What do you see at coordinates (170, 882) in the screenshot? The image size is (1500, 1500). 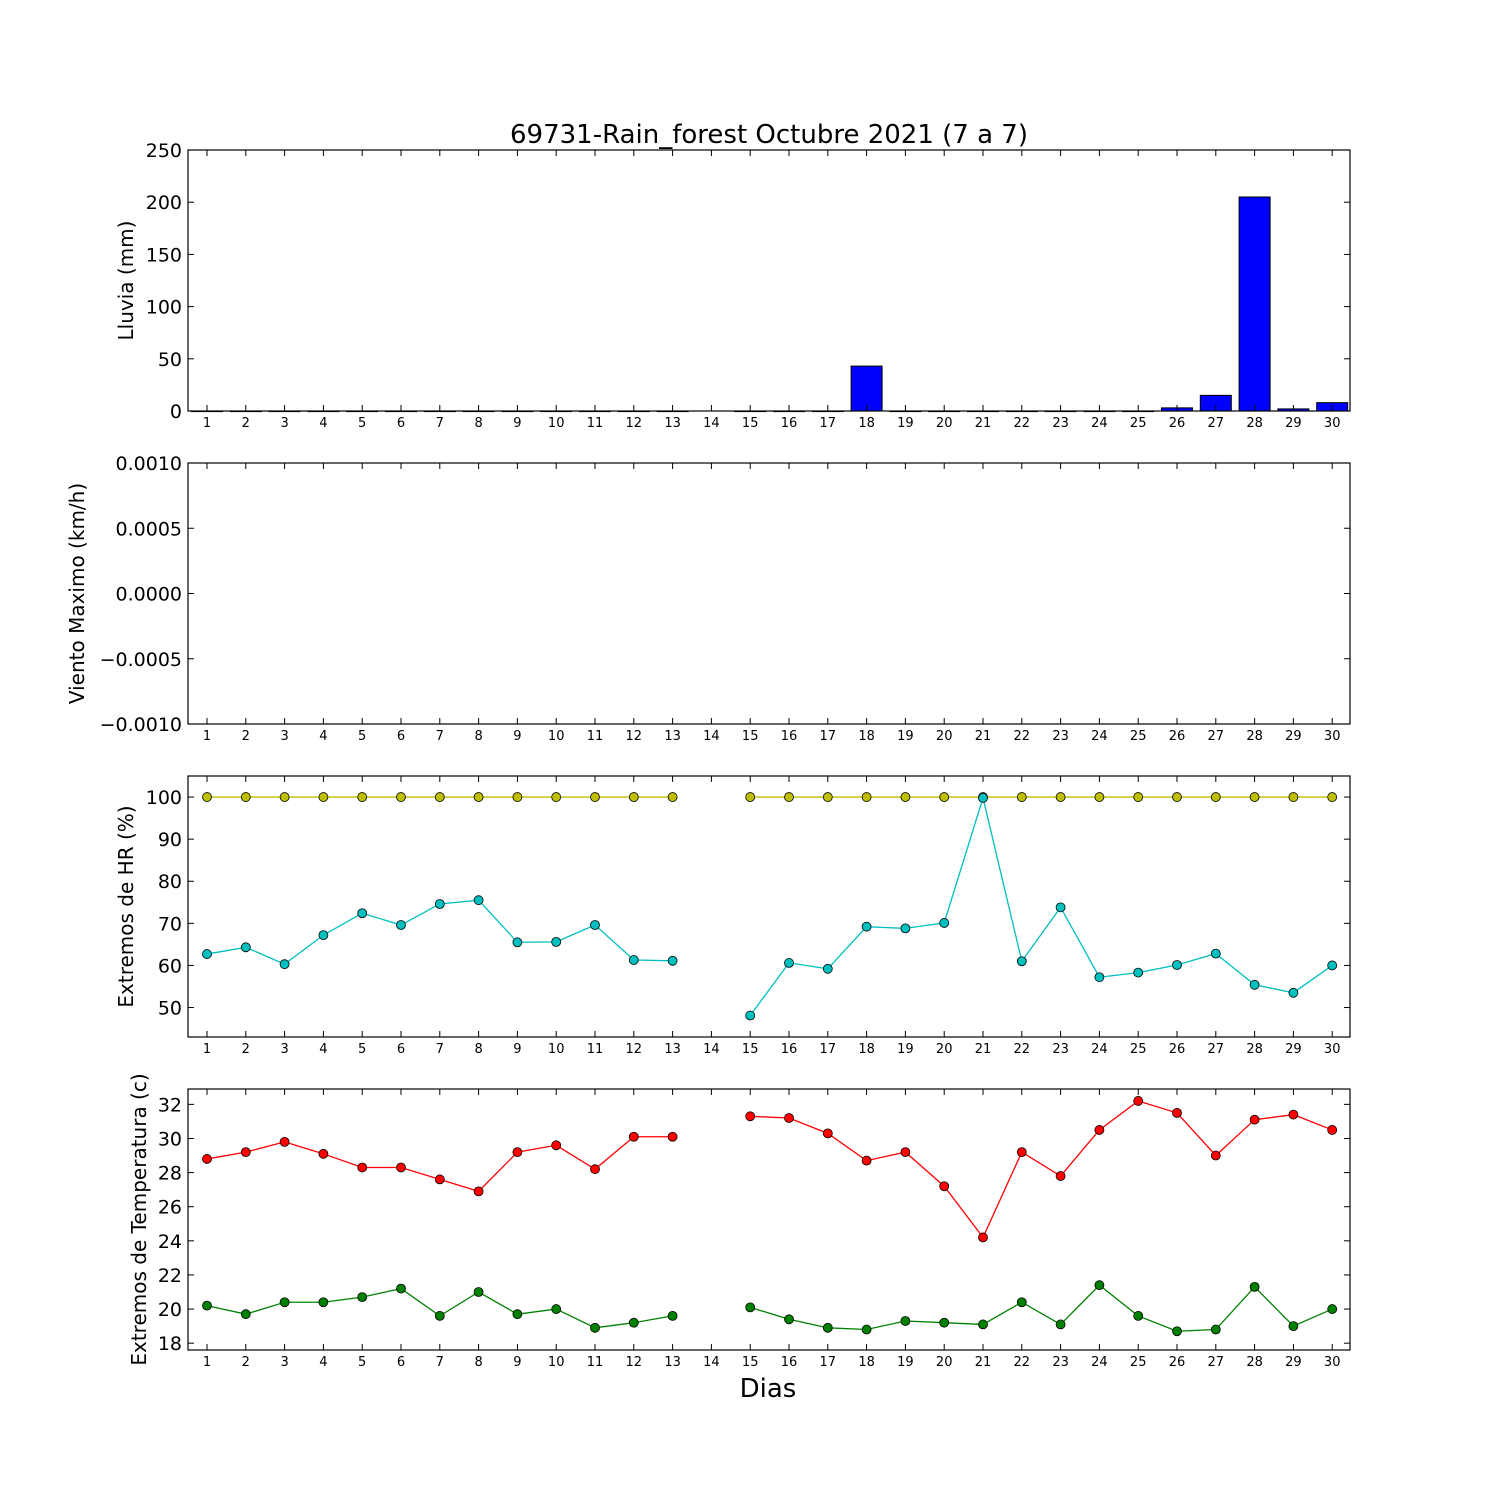 I see `y-tick-label: 80` at bounding box center [170, 882].